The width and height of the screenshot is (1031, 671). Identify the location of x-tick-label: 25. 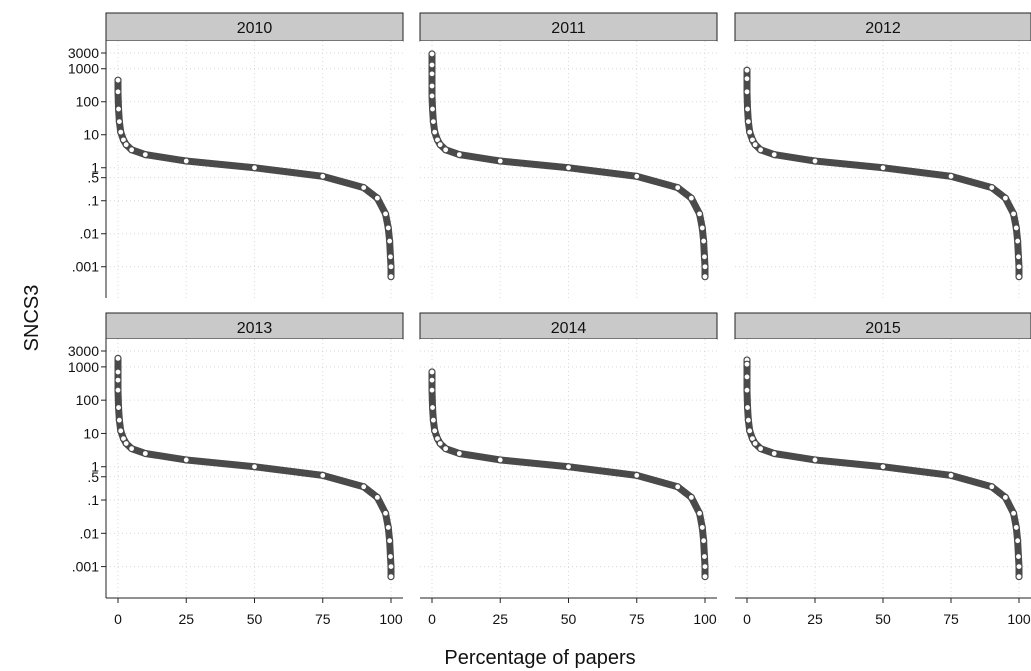
(186, 619).